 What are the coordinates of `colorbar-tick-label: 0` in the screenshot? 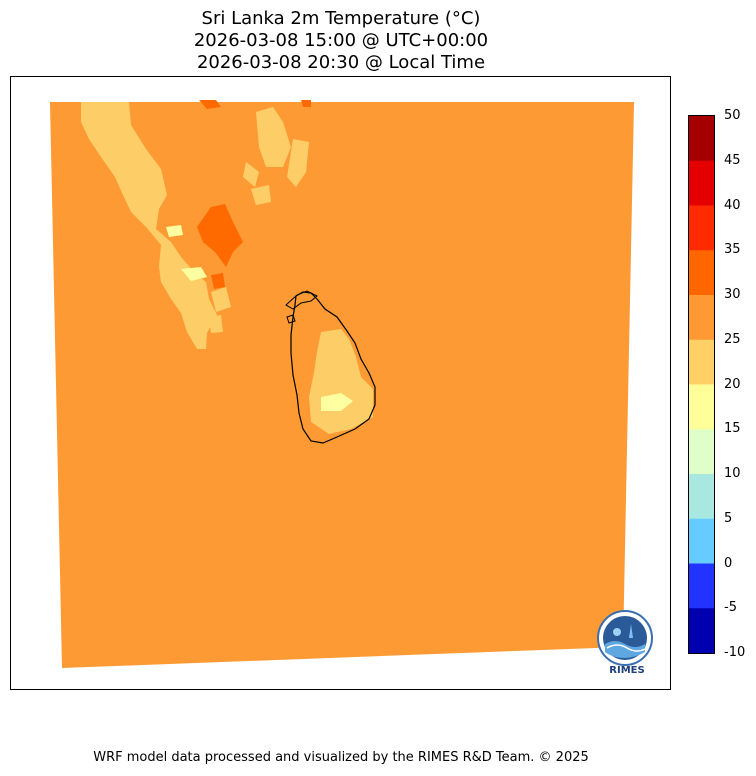 It's located at (728, 563).